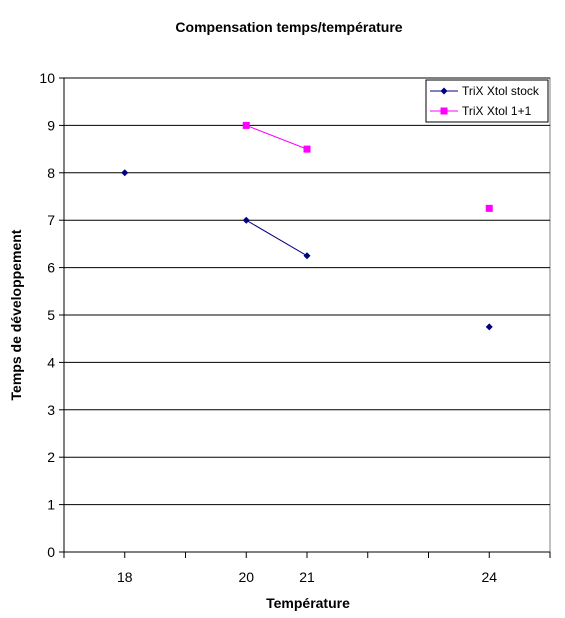 The image size is (565, 618). What do you see at coordinates (489, 577) in the screenshot?
I see `x-tick-label: 24` at bounding box center [489, 577].